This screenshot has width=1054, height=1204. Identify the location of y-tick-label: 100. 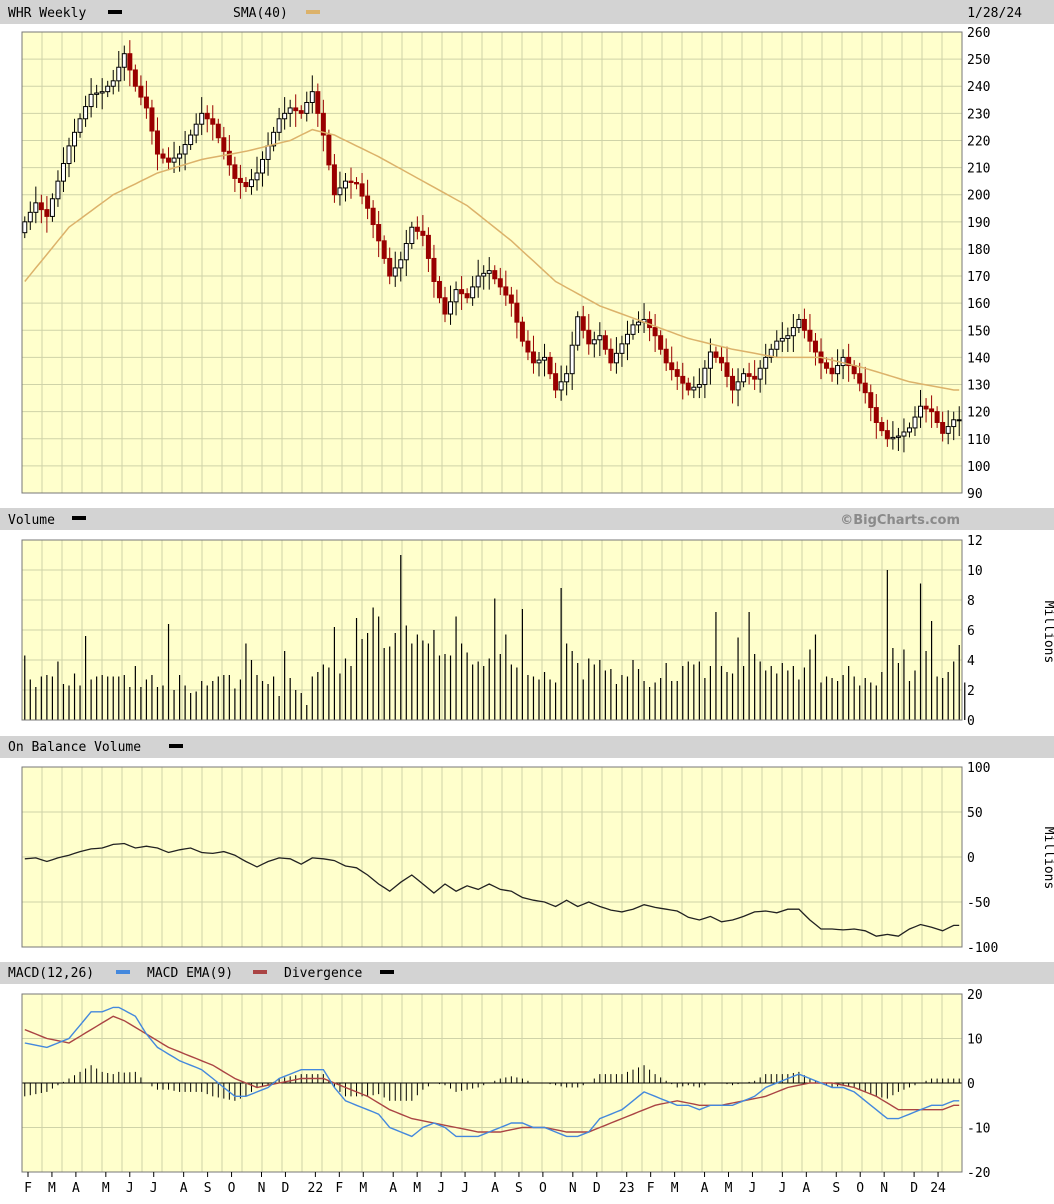
(978, 768).